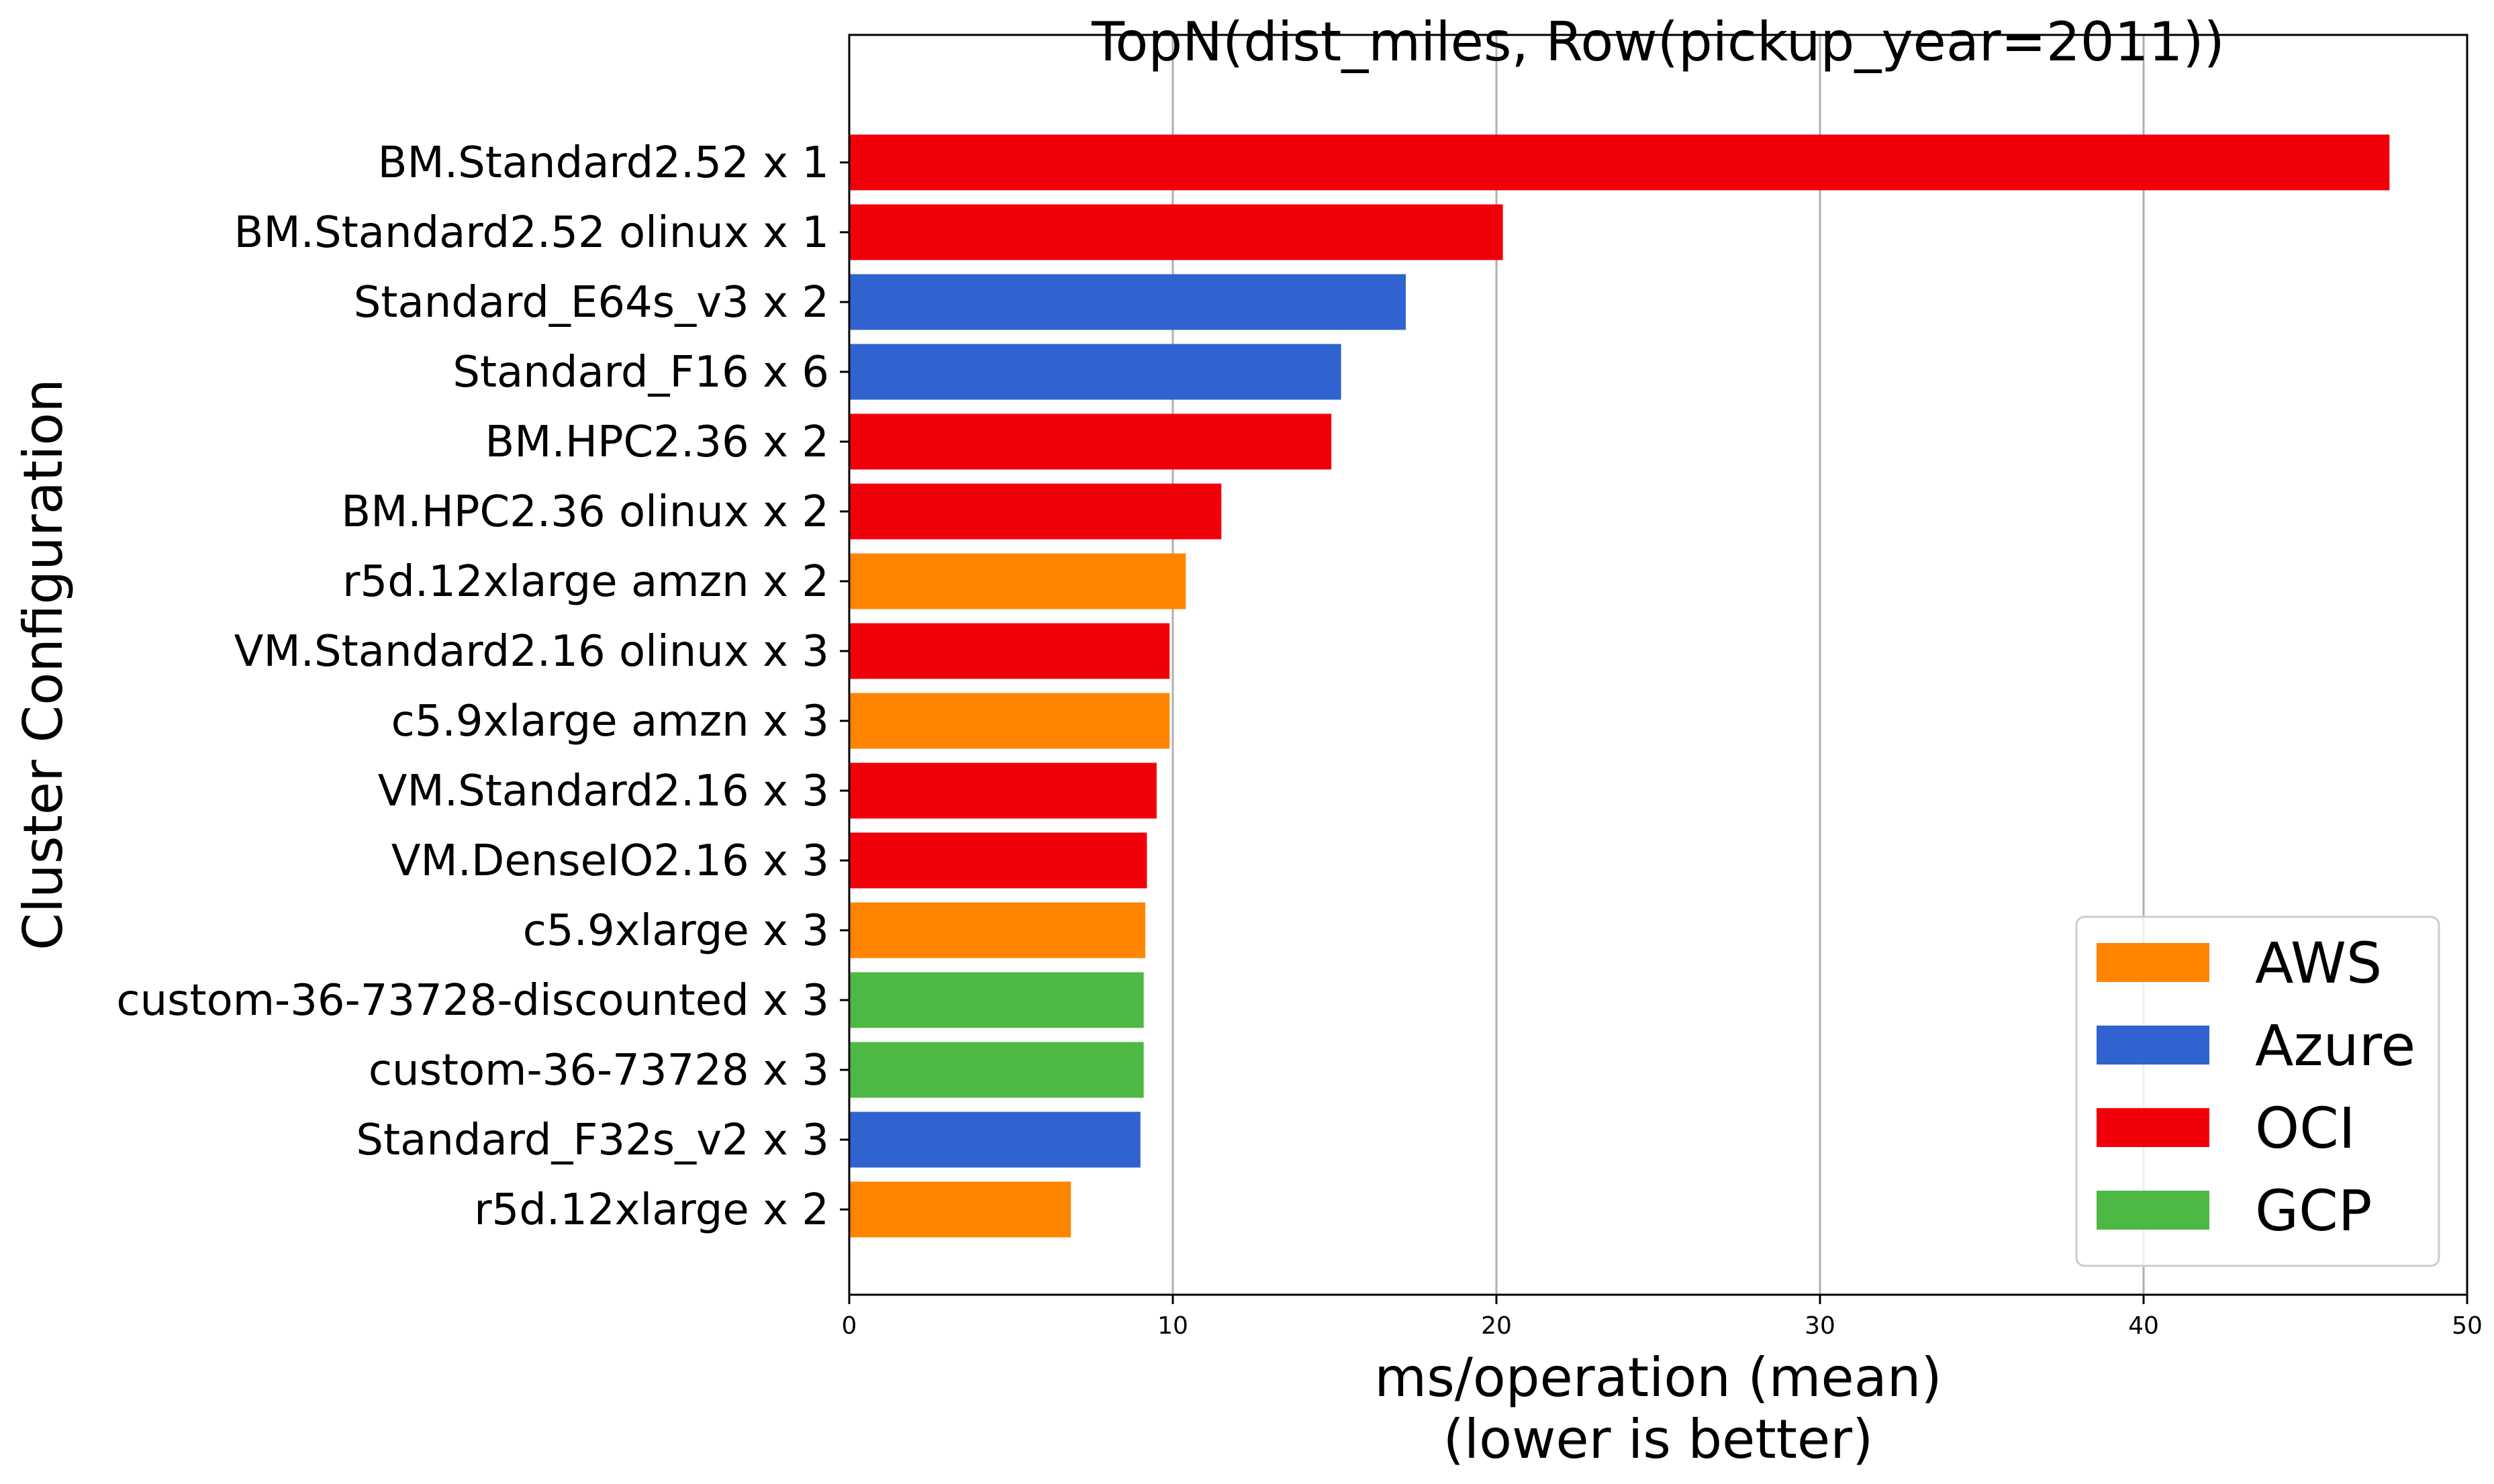 This screenshot has width=2494, height=1484. Describe the element at coordinates (676, 931) in the screenshot. I see `y-tick-label: c5.9xlarge x 3` at that location.